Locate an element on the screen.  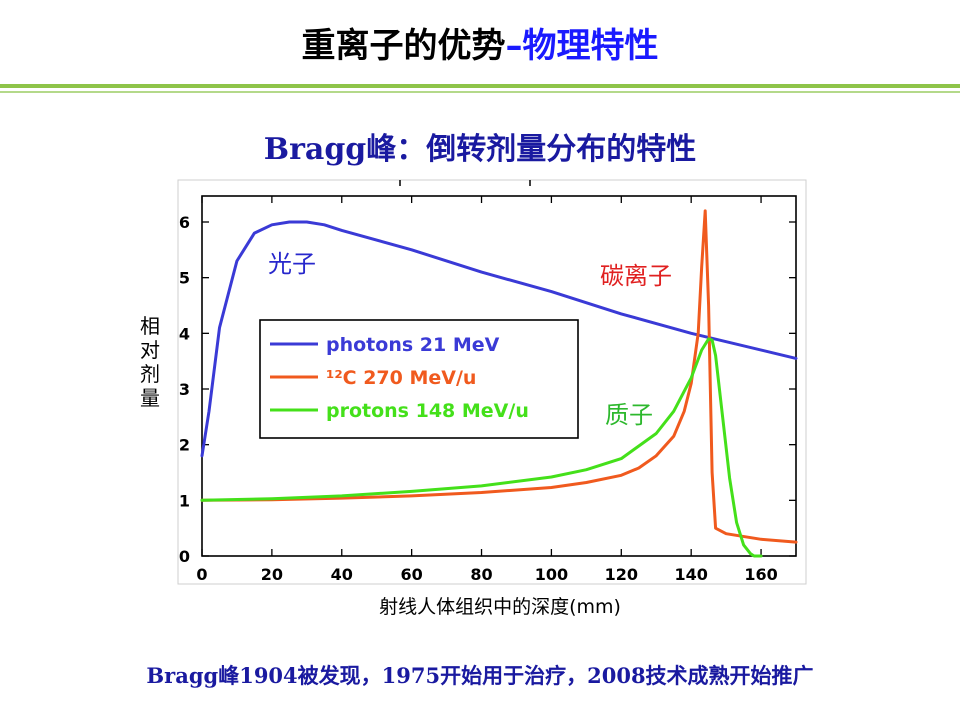
slide-title-part1: 重离子的优势 is located at coordinates (403, 46).